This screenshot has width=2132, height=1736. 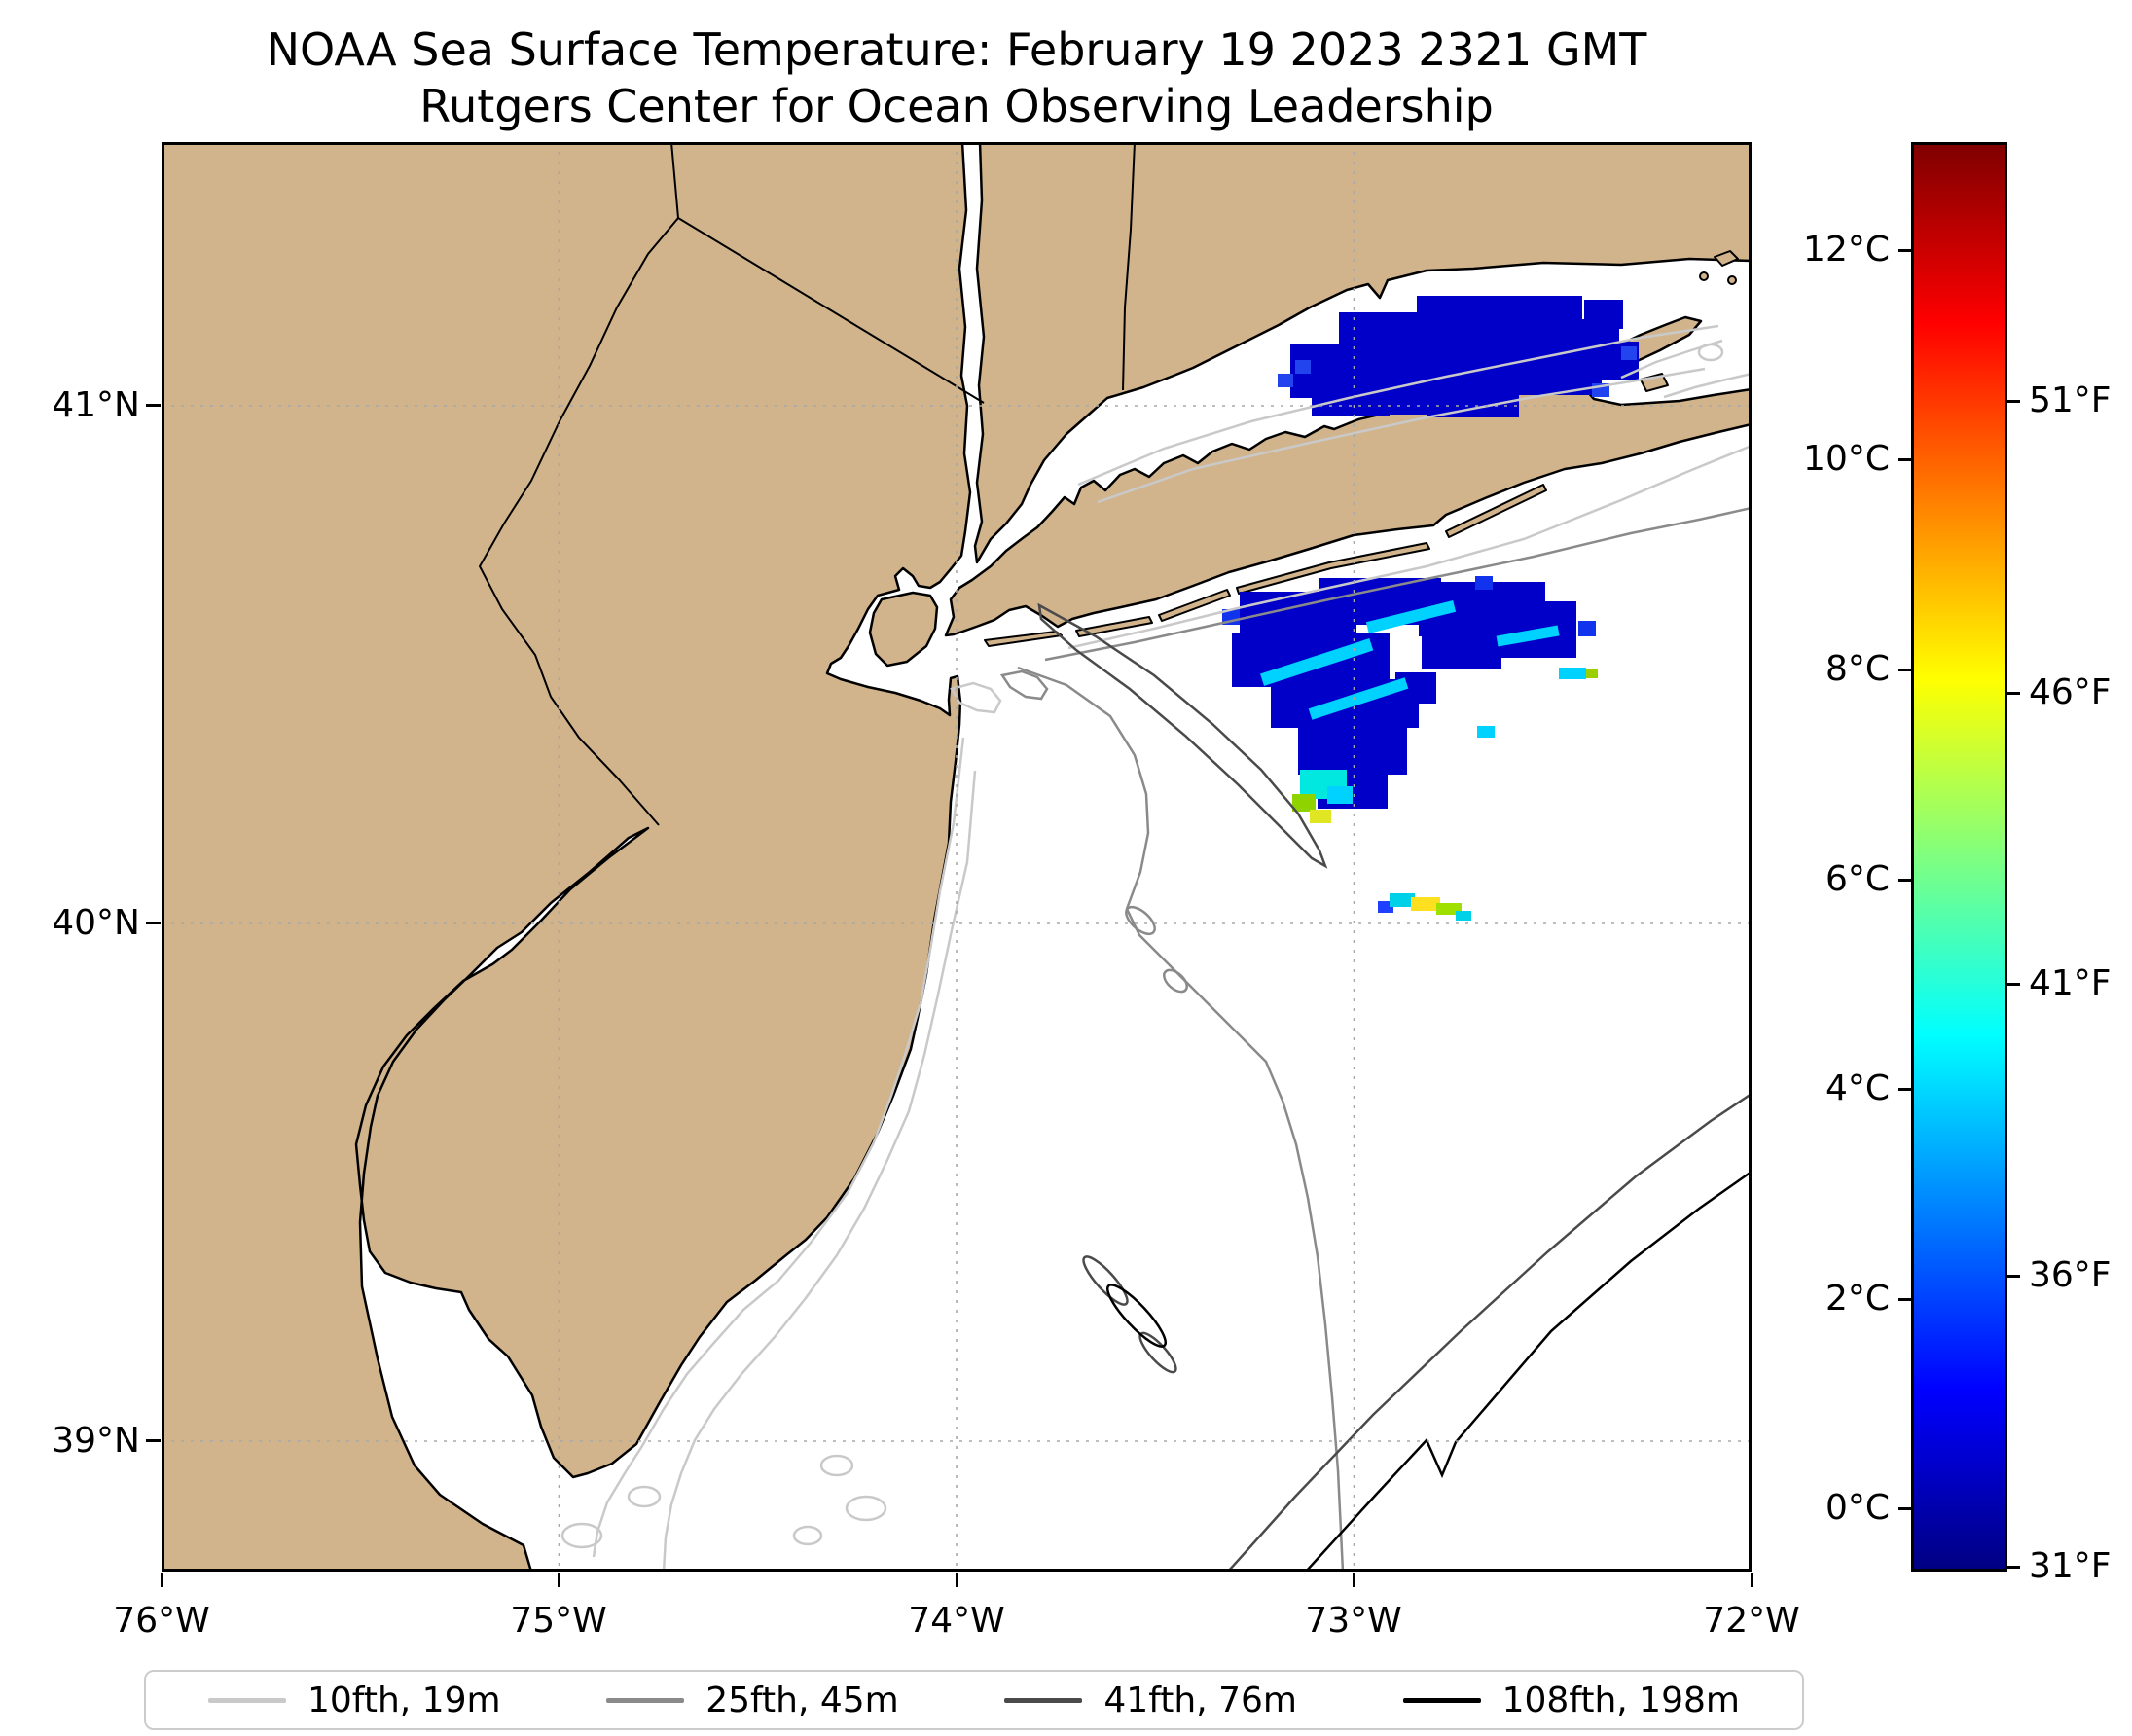 I want to click on state-border-layer, so click(x=807, y=484).